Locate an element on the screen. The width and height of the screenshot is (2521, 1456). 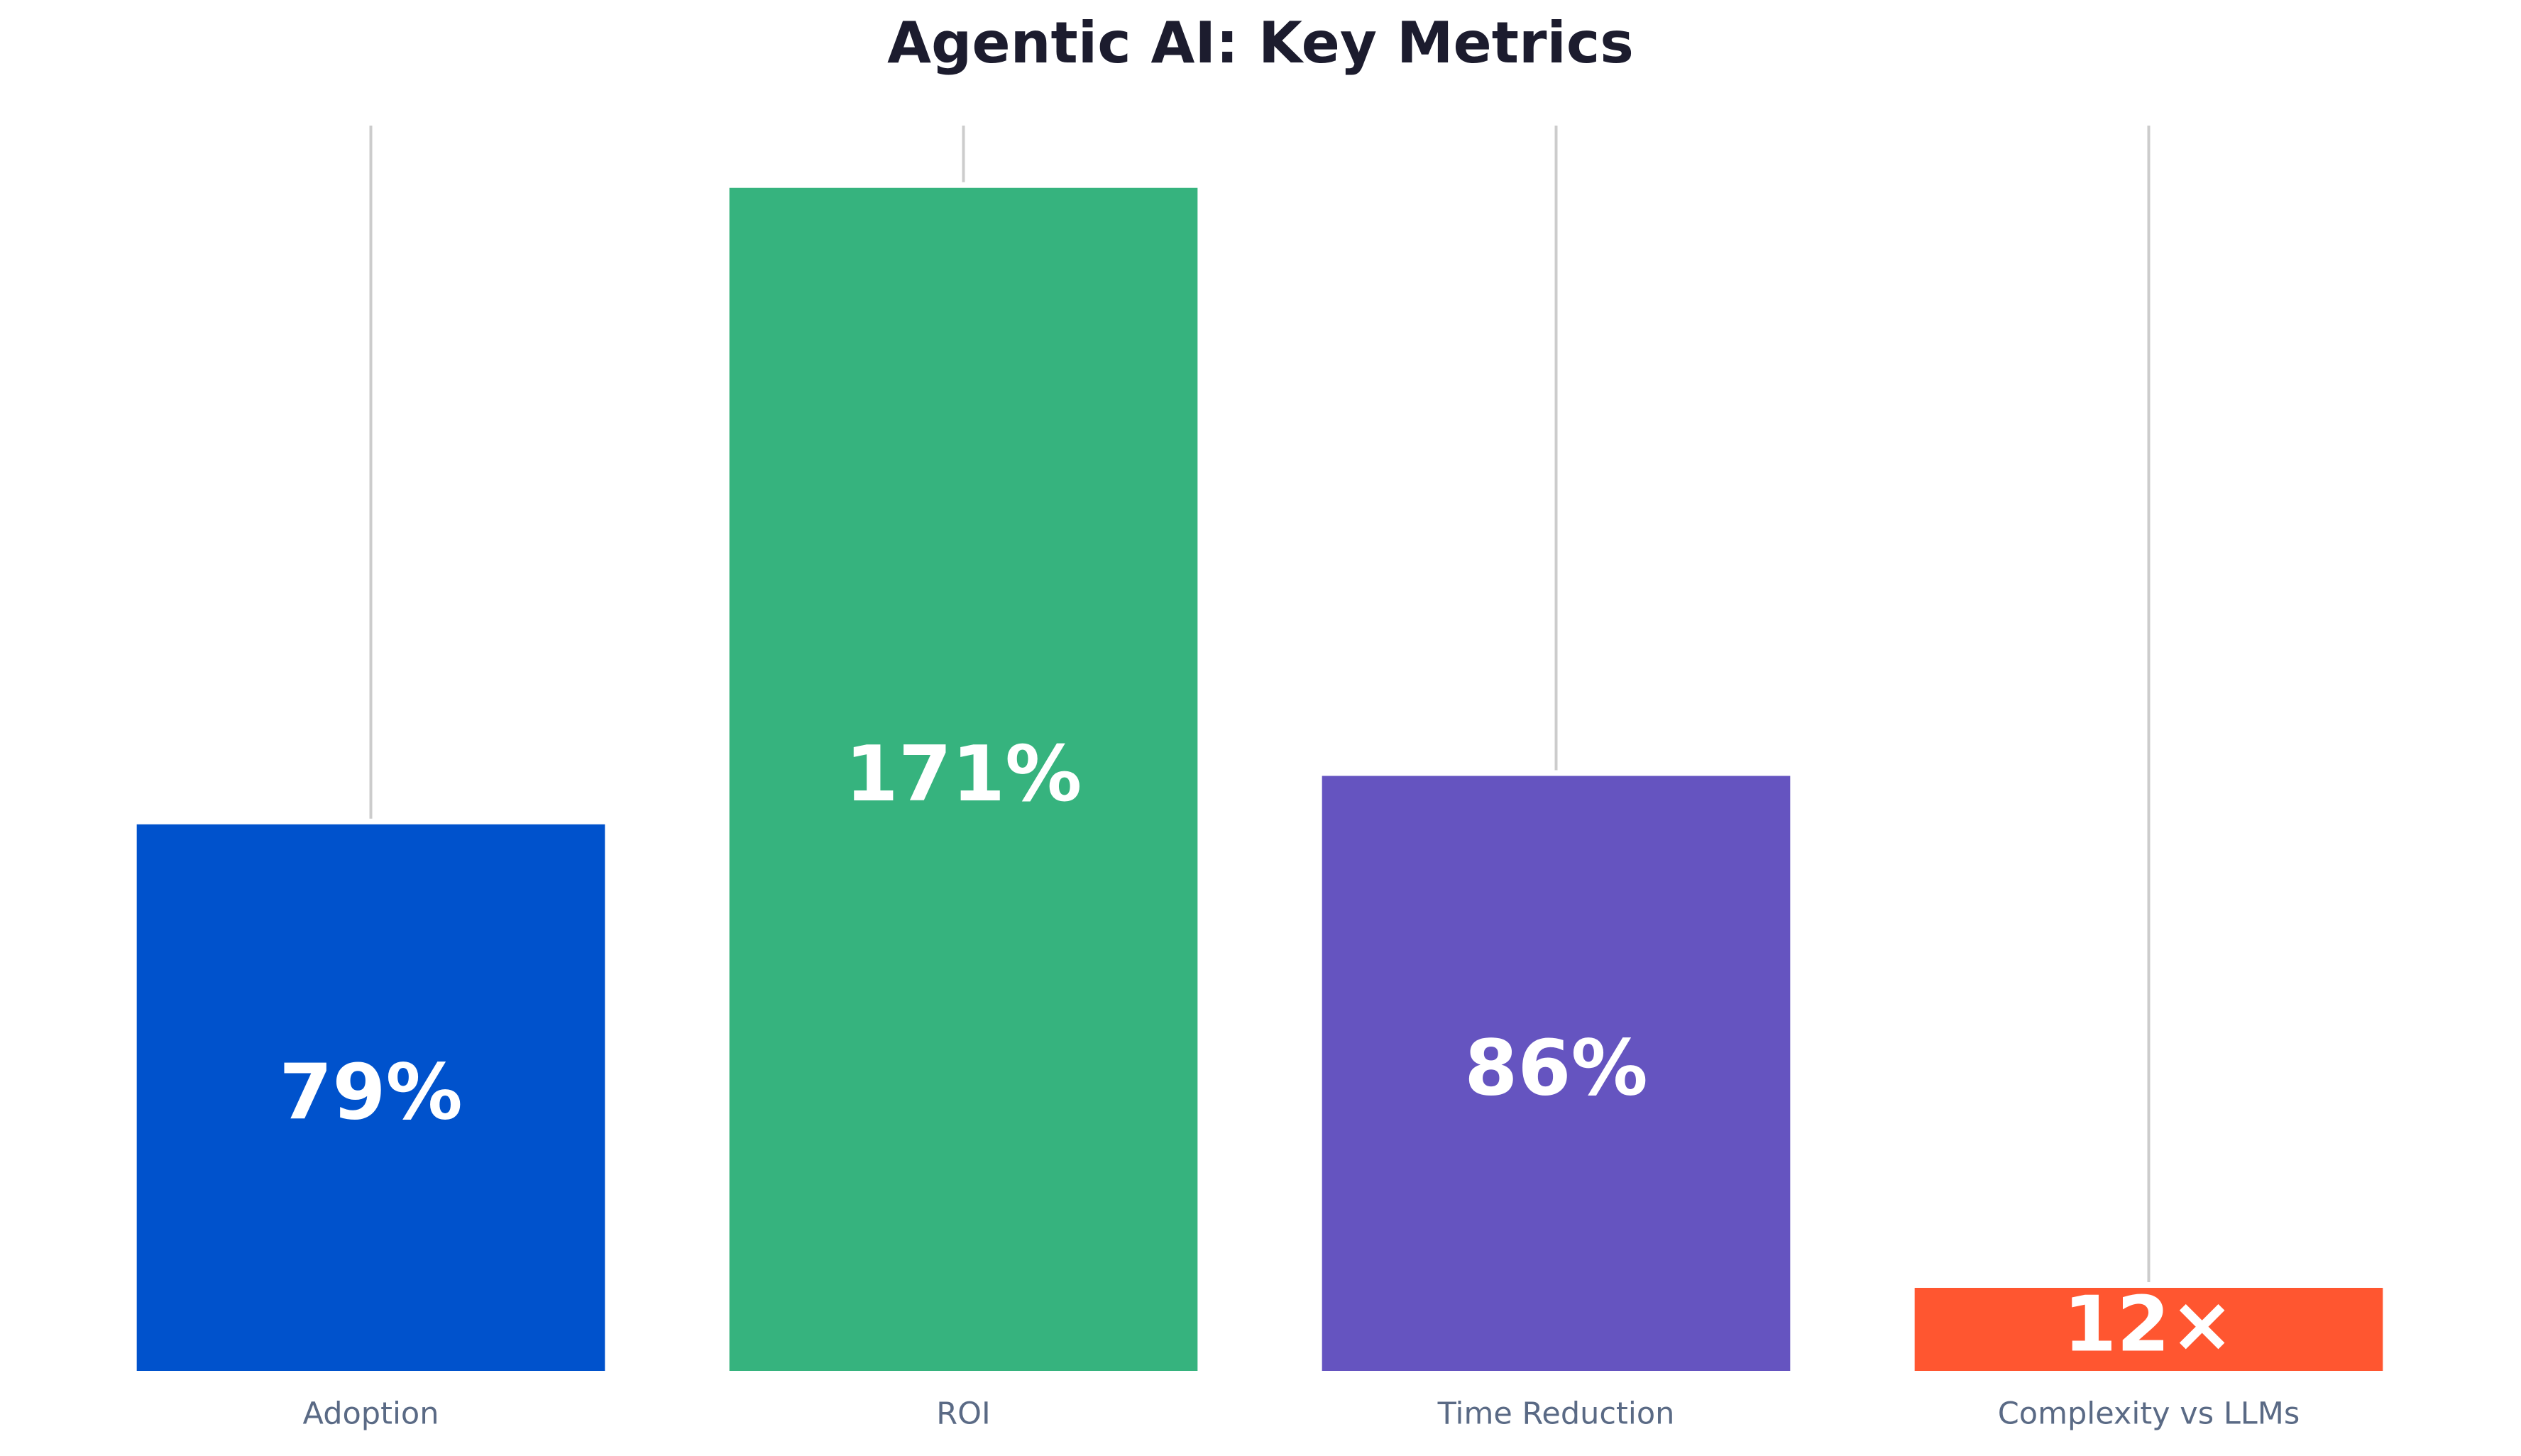
x-tick-label: Time Reduction is located at coordinates (1556, 1414).